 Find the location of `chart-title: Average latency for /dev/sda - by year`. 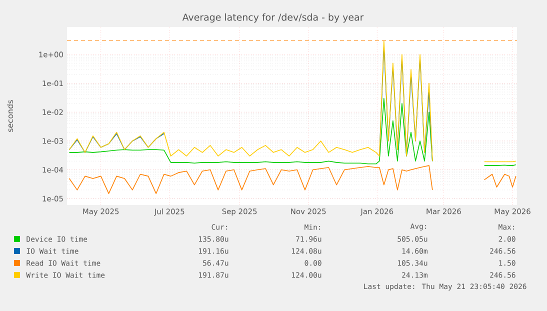

chart-title: Average latency for /dev/sda - by year is located at coordinates (273, 18).